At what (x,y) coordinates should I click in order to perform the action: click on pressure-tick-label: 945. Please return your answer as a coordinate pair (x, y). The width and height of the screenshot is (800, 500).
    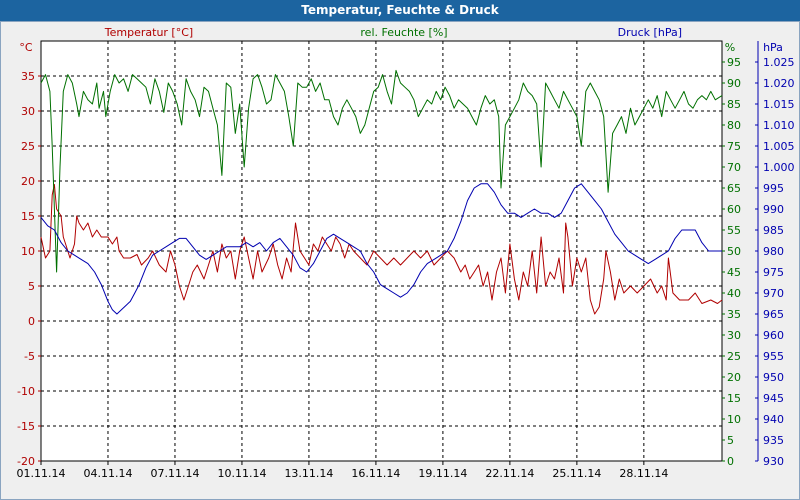
    Looking at the image, I should click on (773, 398).